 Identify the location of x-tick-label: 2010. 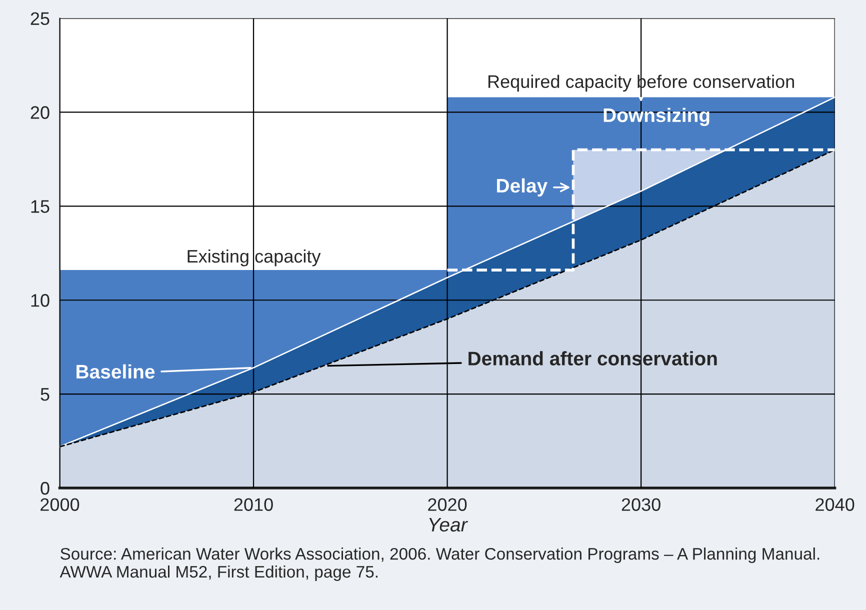
(253, 504).